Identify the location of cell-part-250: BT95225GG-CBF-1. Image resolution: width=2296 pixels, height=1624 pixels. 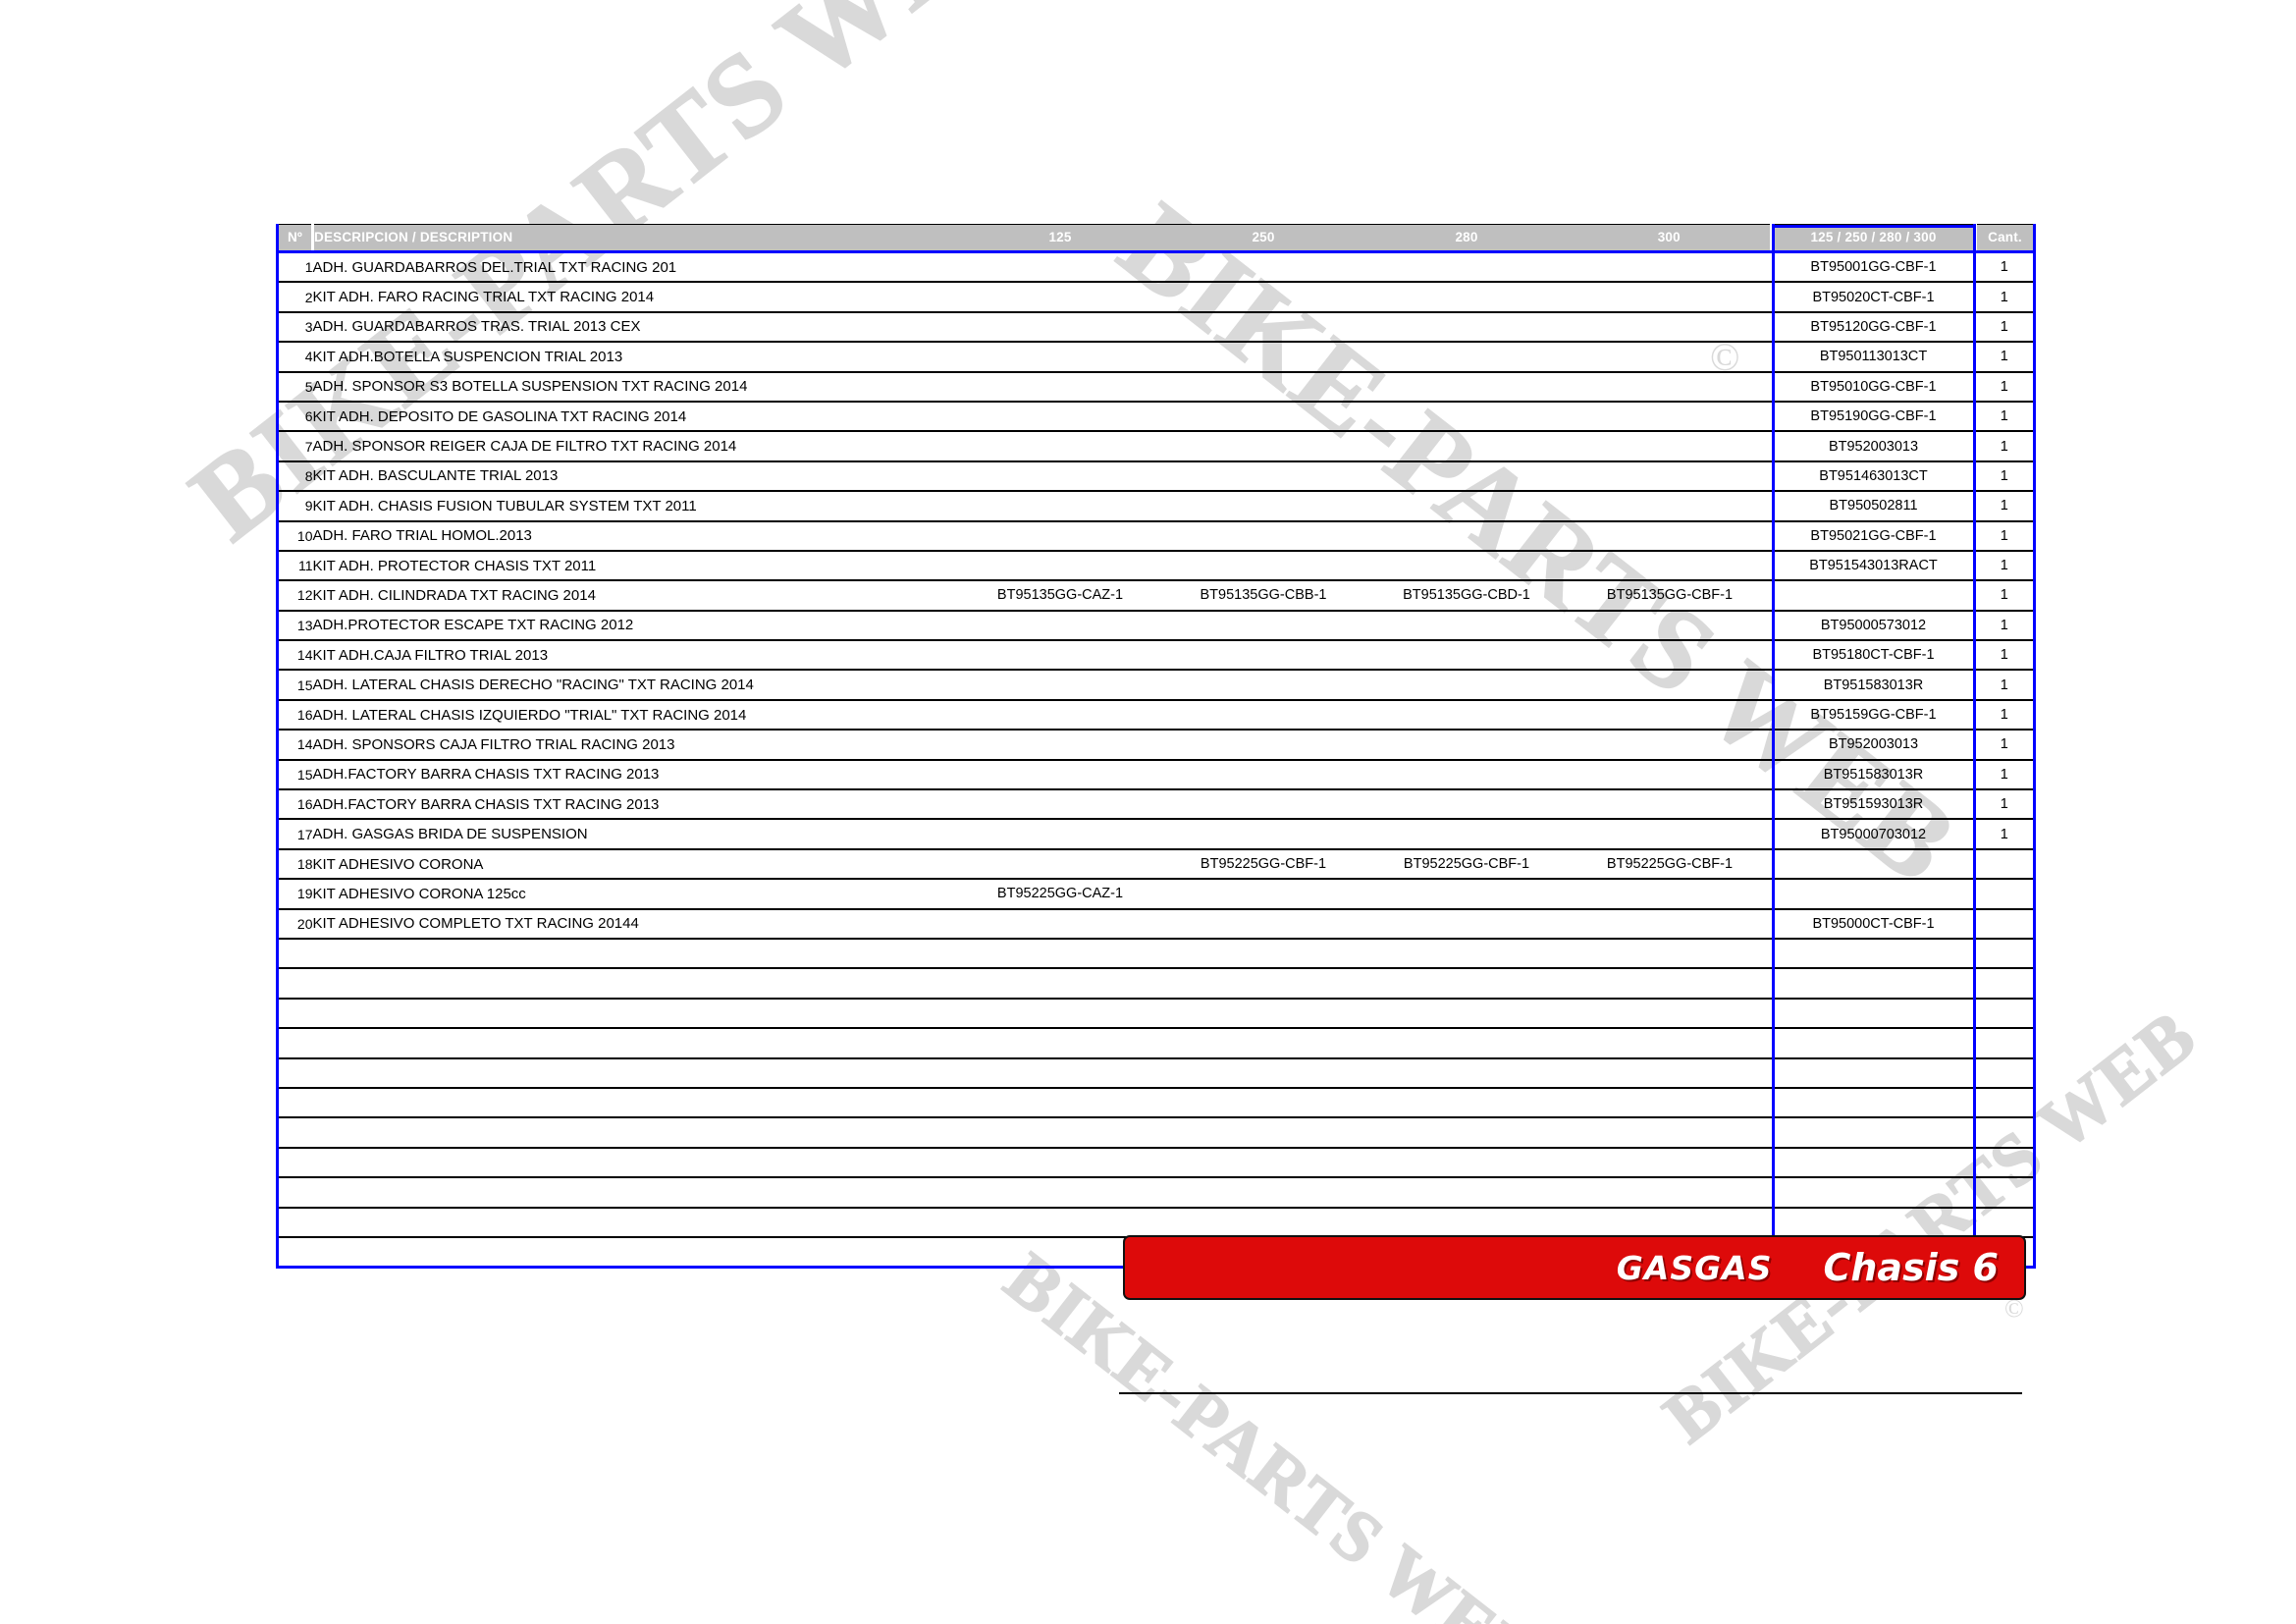
(1263, 864).